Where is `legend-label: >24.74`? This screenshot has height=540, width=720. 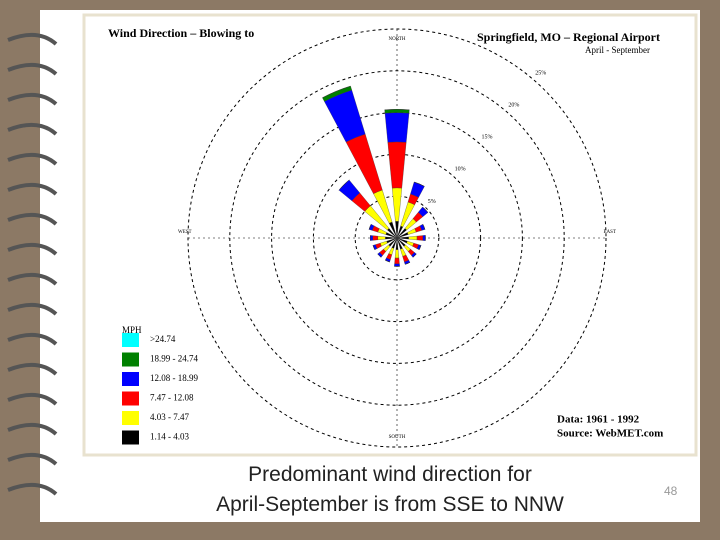 legend-label: >24.74 is located at coordinates (163, 339).